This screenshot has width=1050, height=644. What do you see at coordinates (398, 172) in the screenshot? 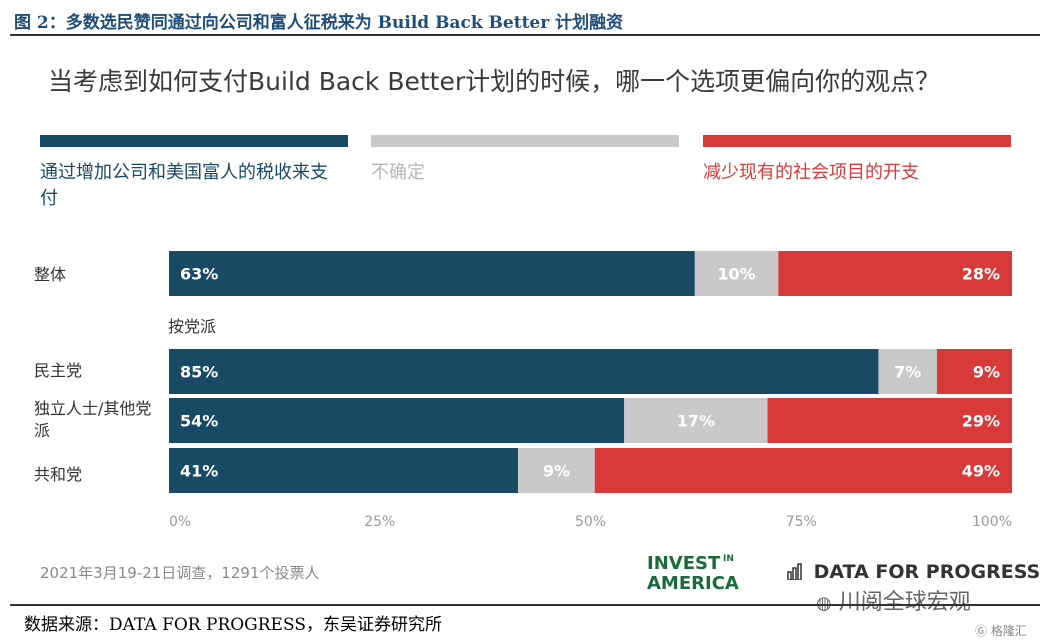
I see `legend-label-unsure: 不确定` at bounding box center [398, 172].